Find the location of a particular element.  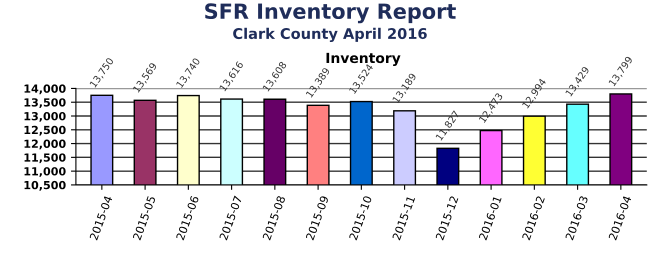

chart-title: SFR Inventory Report is located at coordinates (330, 13).